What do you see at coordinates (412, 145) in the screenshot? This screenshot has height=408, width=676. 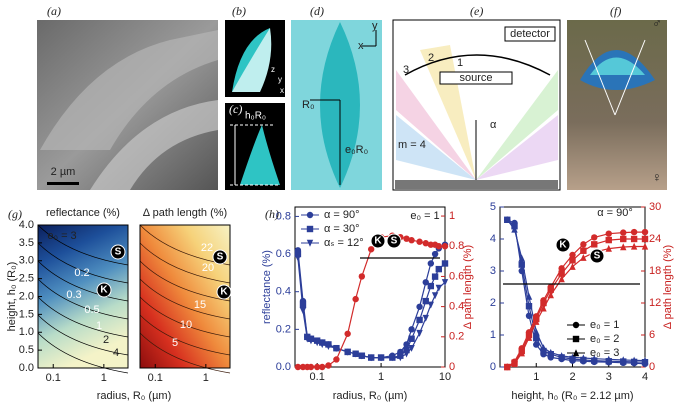 I see `order-label: m = 4` at bounding box center [412, 145].